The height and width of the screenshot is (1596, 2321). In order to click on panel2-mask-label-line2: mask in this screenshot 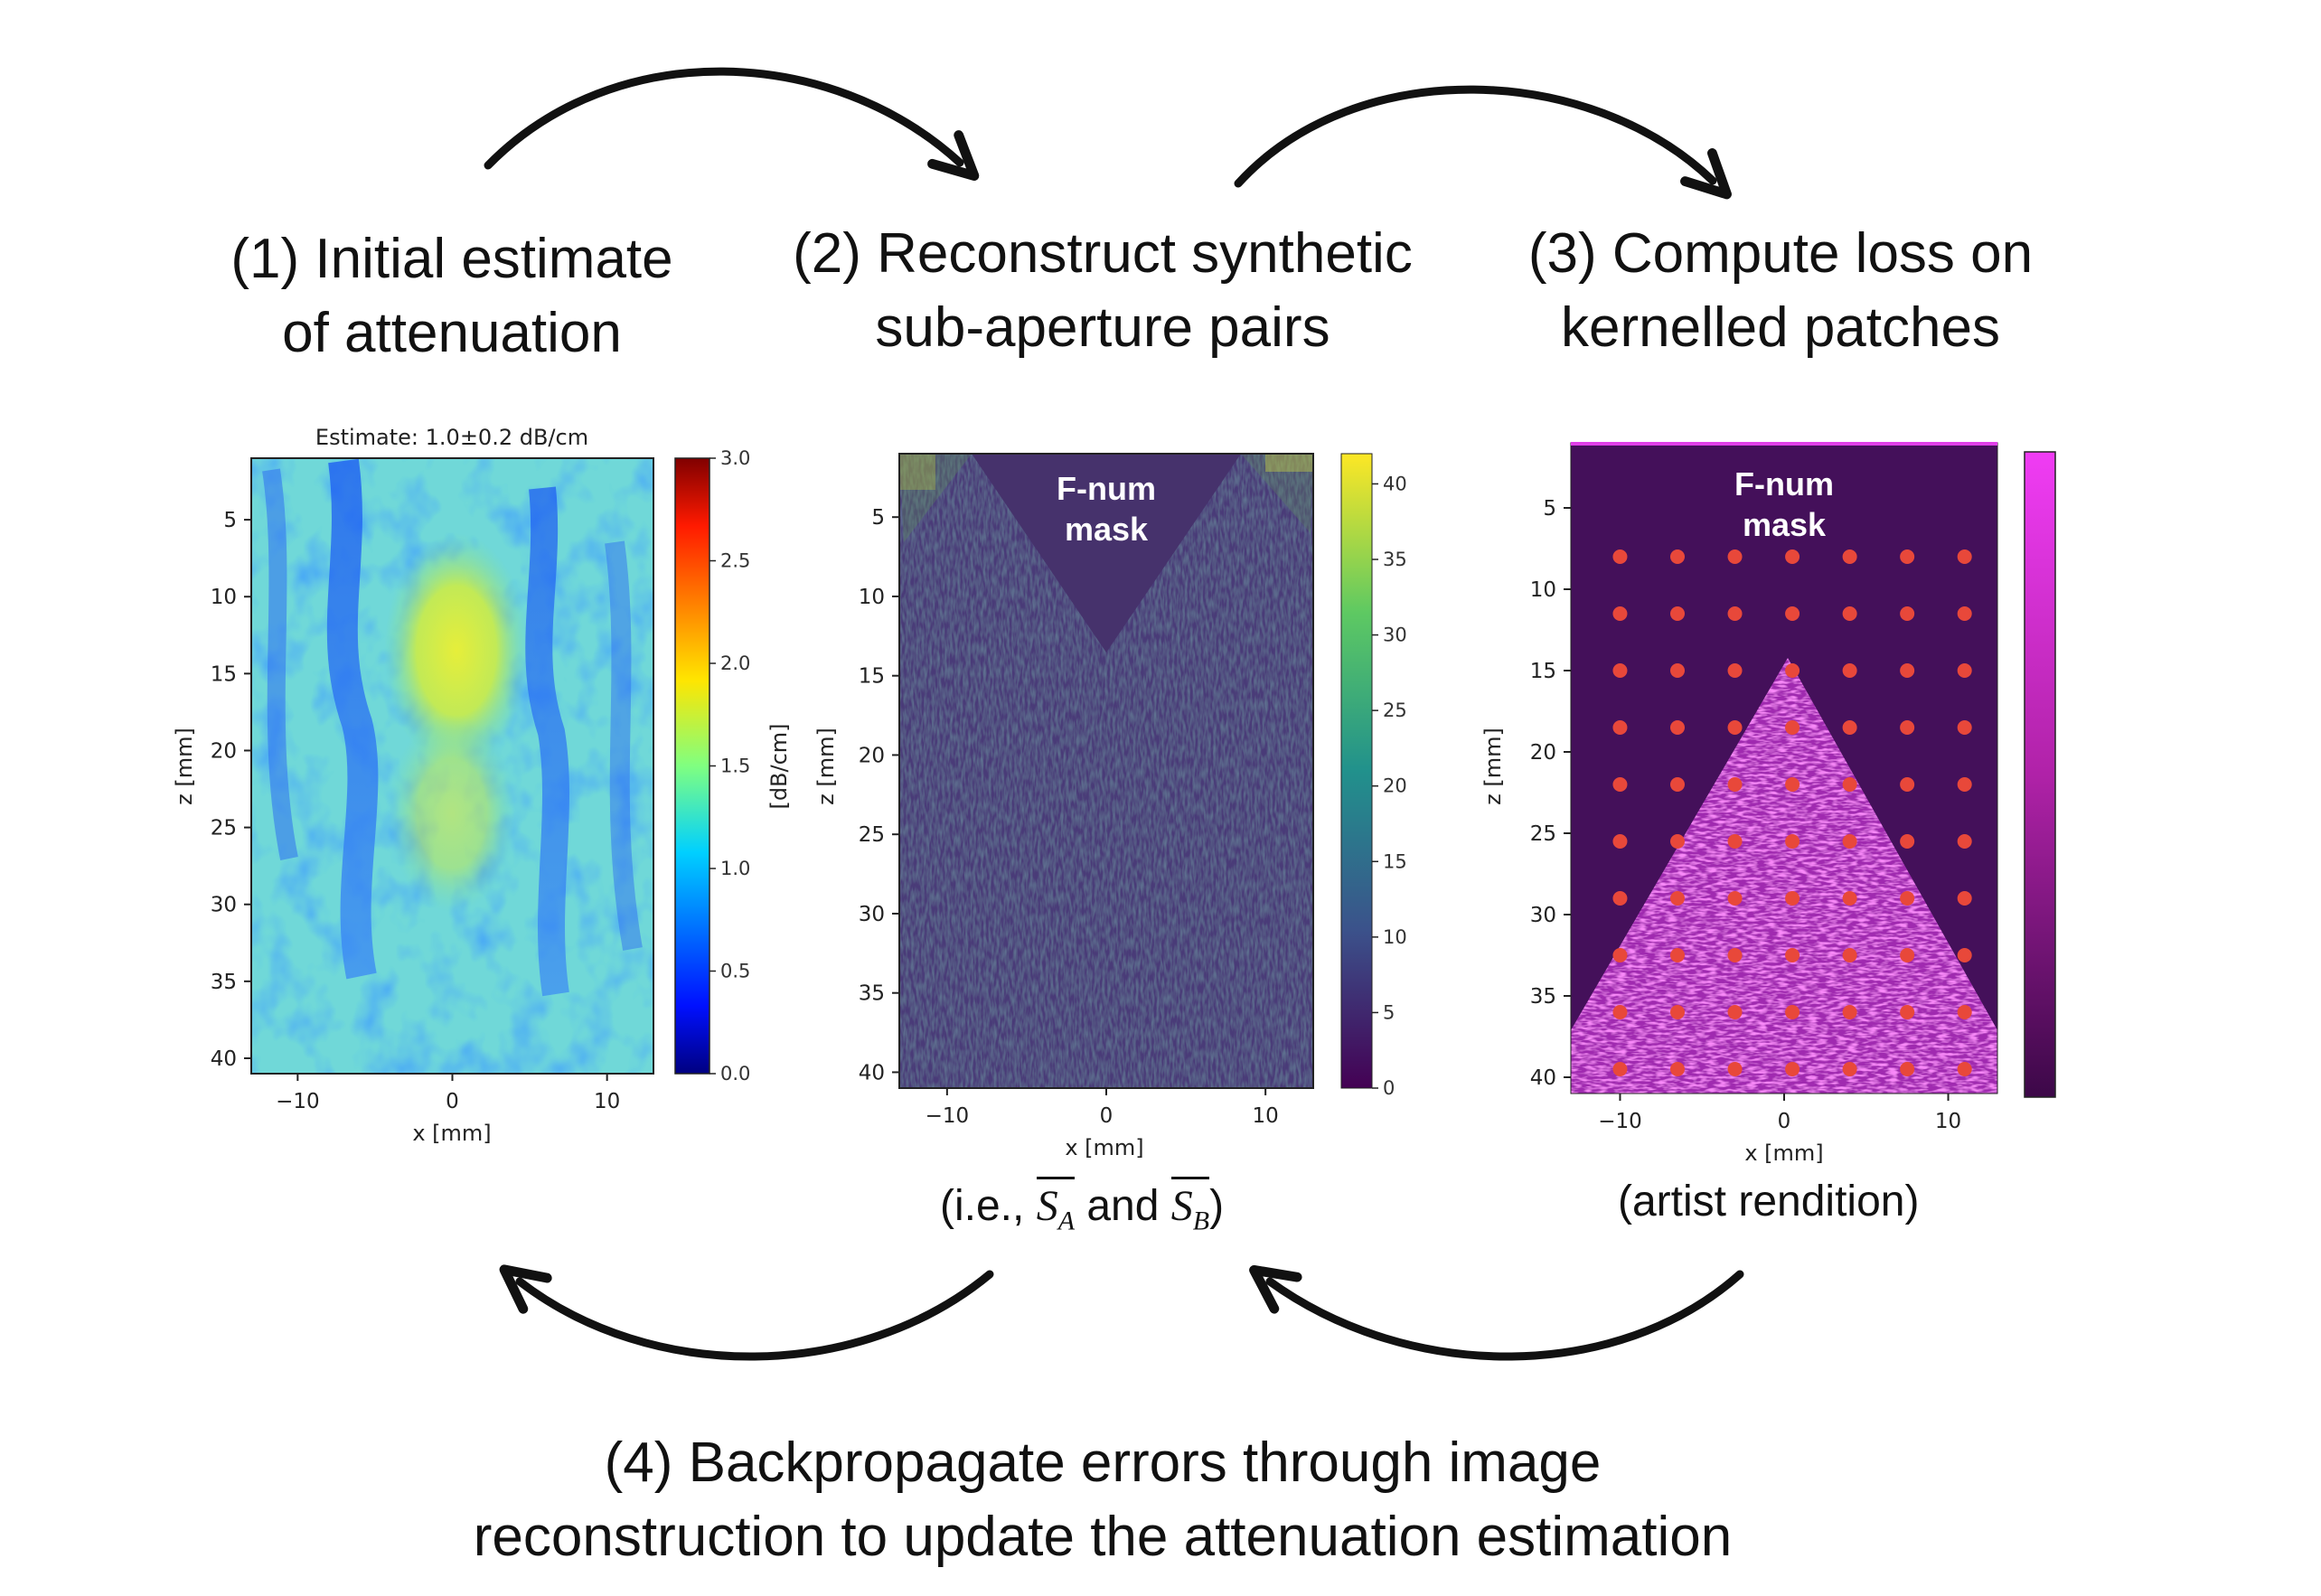, I will do `click(1107, 529)`.